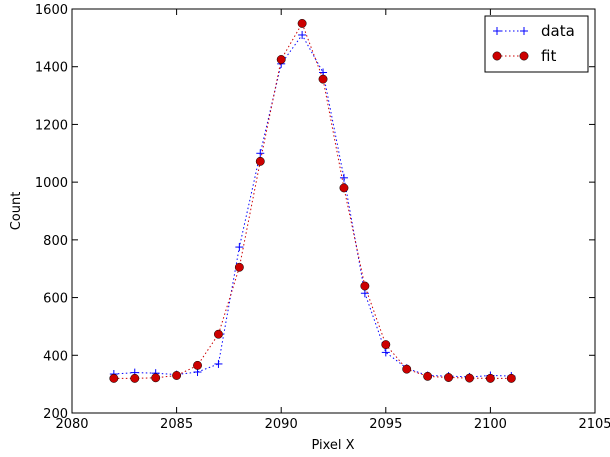 Image resolution: width=610 pixels, height=457 pixels. What do you see at coordinates (385, 424) in the screenshot?
I see `x-tick-label: 2095` at bounding box center [385, 424].